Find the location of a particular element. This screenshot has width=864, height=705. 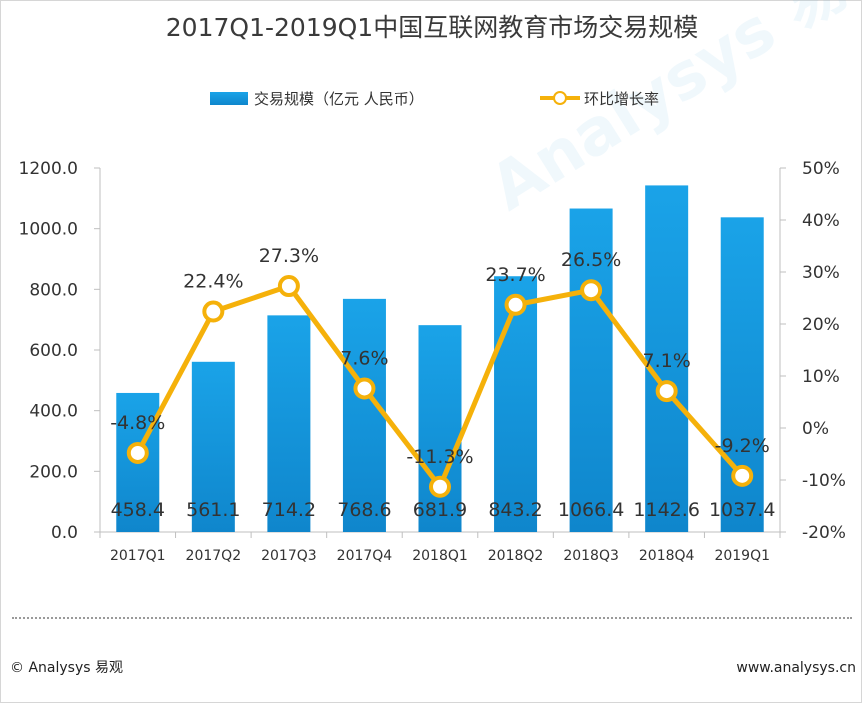

footer-separator is located at coordinates (432, 618).